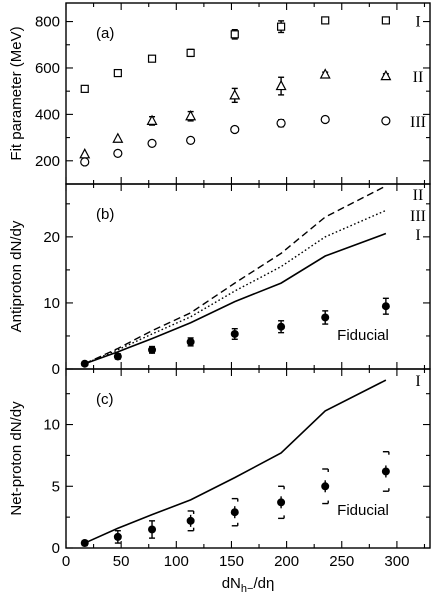 This screenshot has height=600, width=443. What do you see at coordinates (47, 114) in the screenshot?
I see `y-tick-label: 400` at bounding box center [47, 114].